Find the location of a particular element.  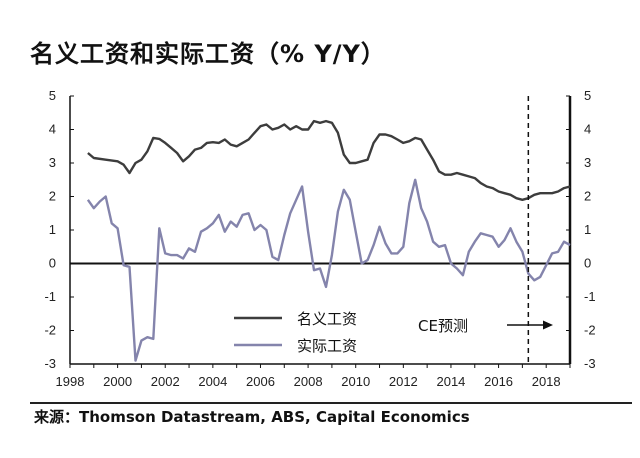

forecast-arrow-icon is located at coordinates (548, 325).